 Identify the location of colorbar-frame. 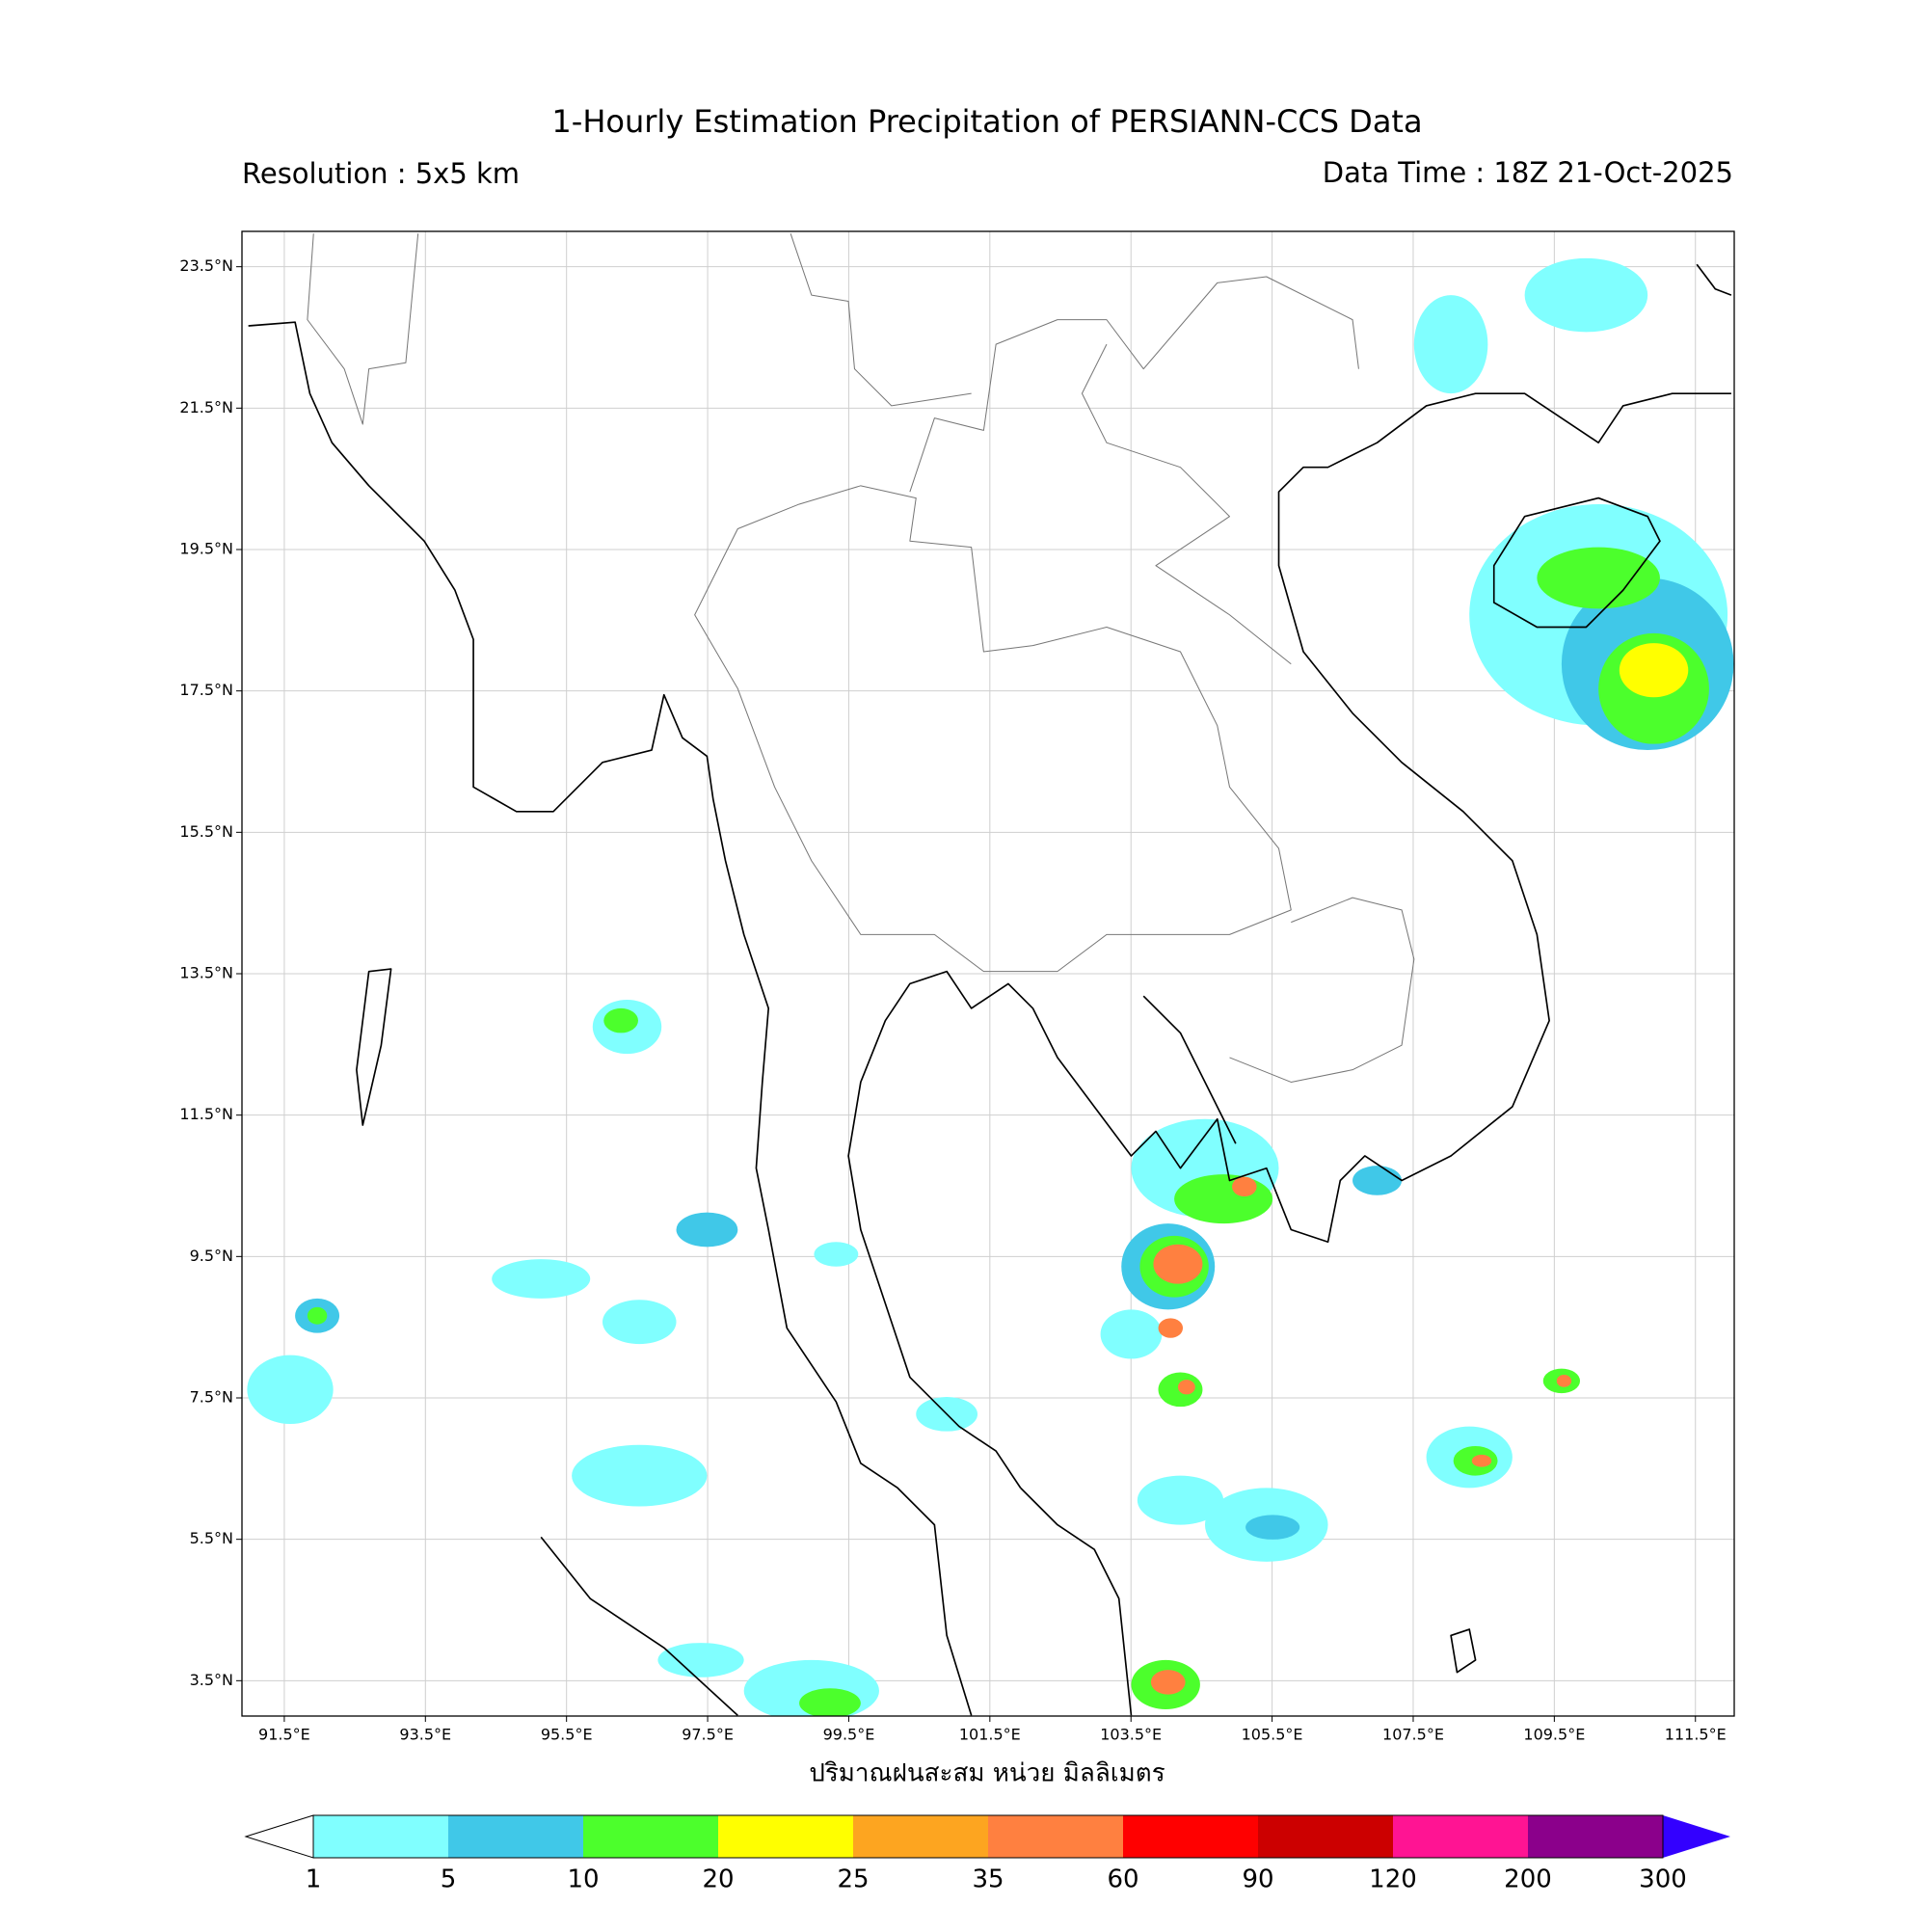
(988, 1837).